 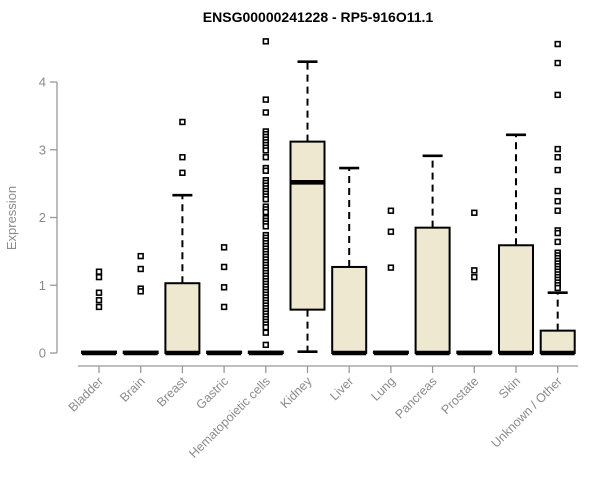 What do you see at coordinates (42, 82) in the screenshot?
I see `y-tick-label: 4` at bounding box center [42, 82].